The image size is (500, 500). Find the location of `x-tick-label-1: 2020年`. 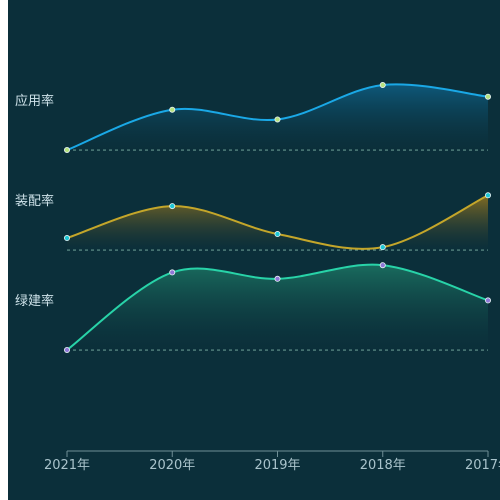

x-tick-label-1: 2020年 is located at coordinates (172, 465).